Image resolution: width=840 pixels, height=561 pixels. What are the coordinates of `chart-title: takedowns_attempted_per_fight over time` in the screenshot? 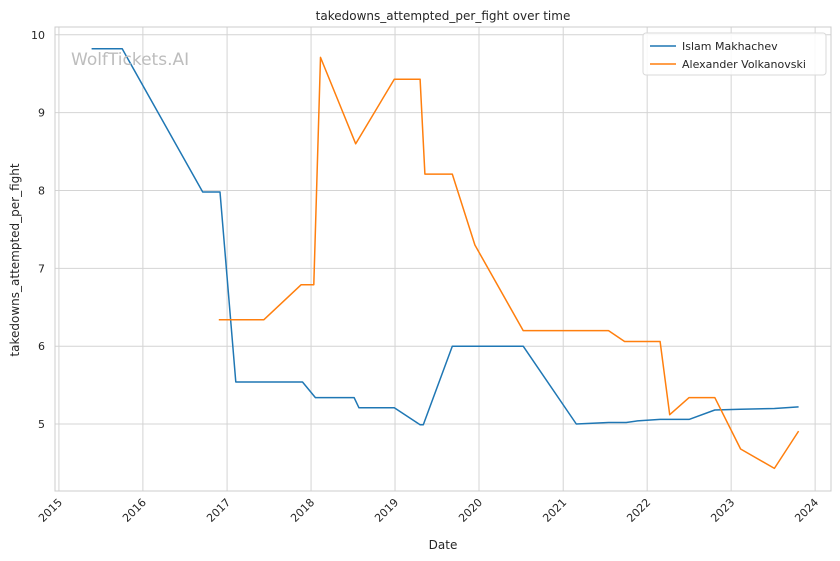 It's located at (443, 16).